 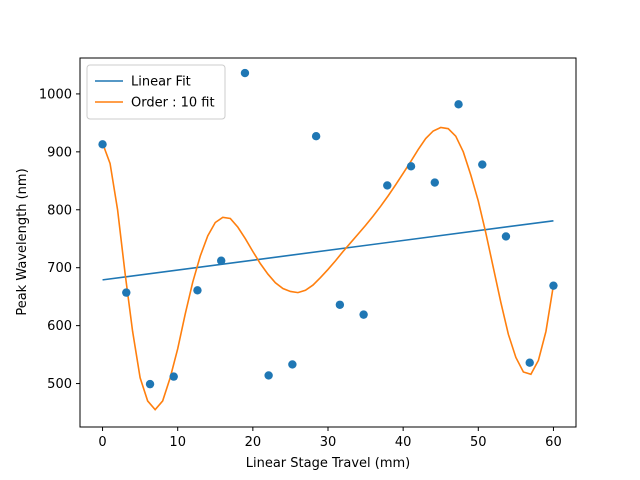 What do you see at coordinates (59, 326) in the screenshot?
I see `y-tick-label: 600` at bounding box center [59, 326].